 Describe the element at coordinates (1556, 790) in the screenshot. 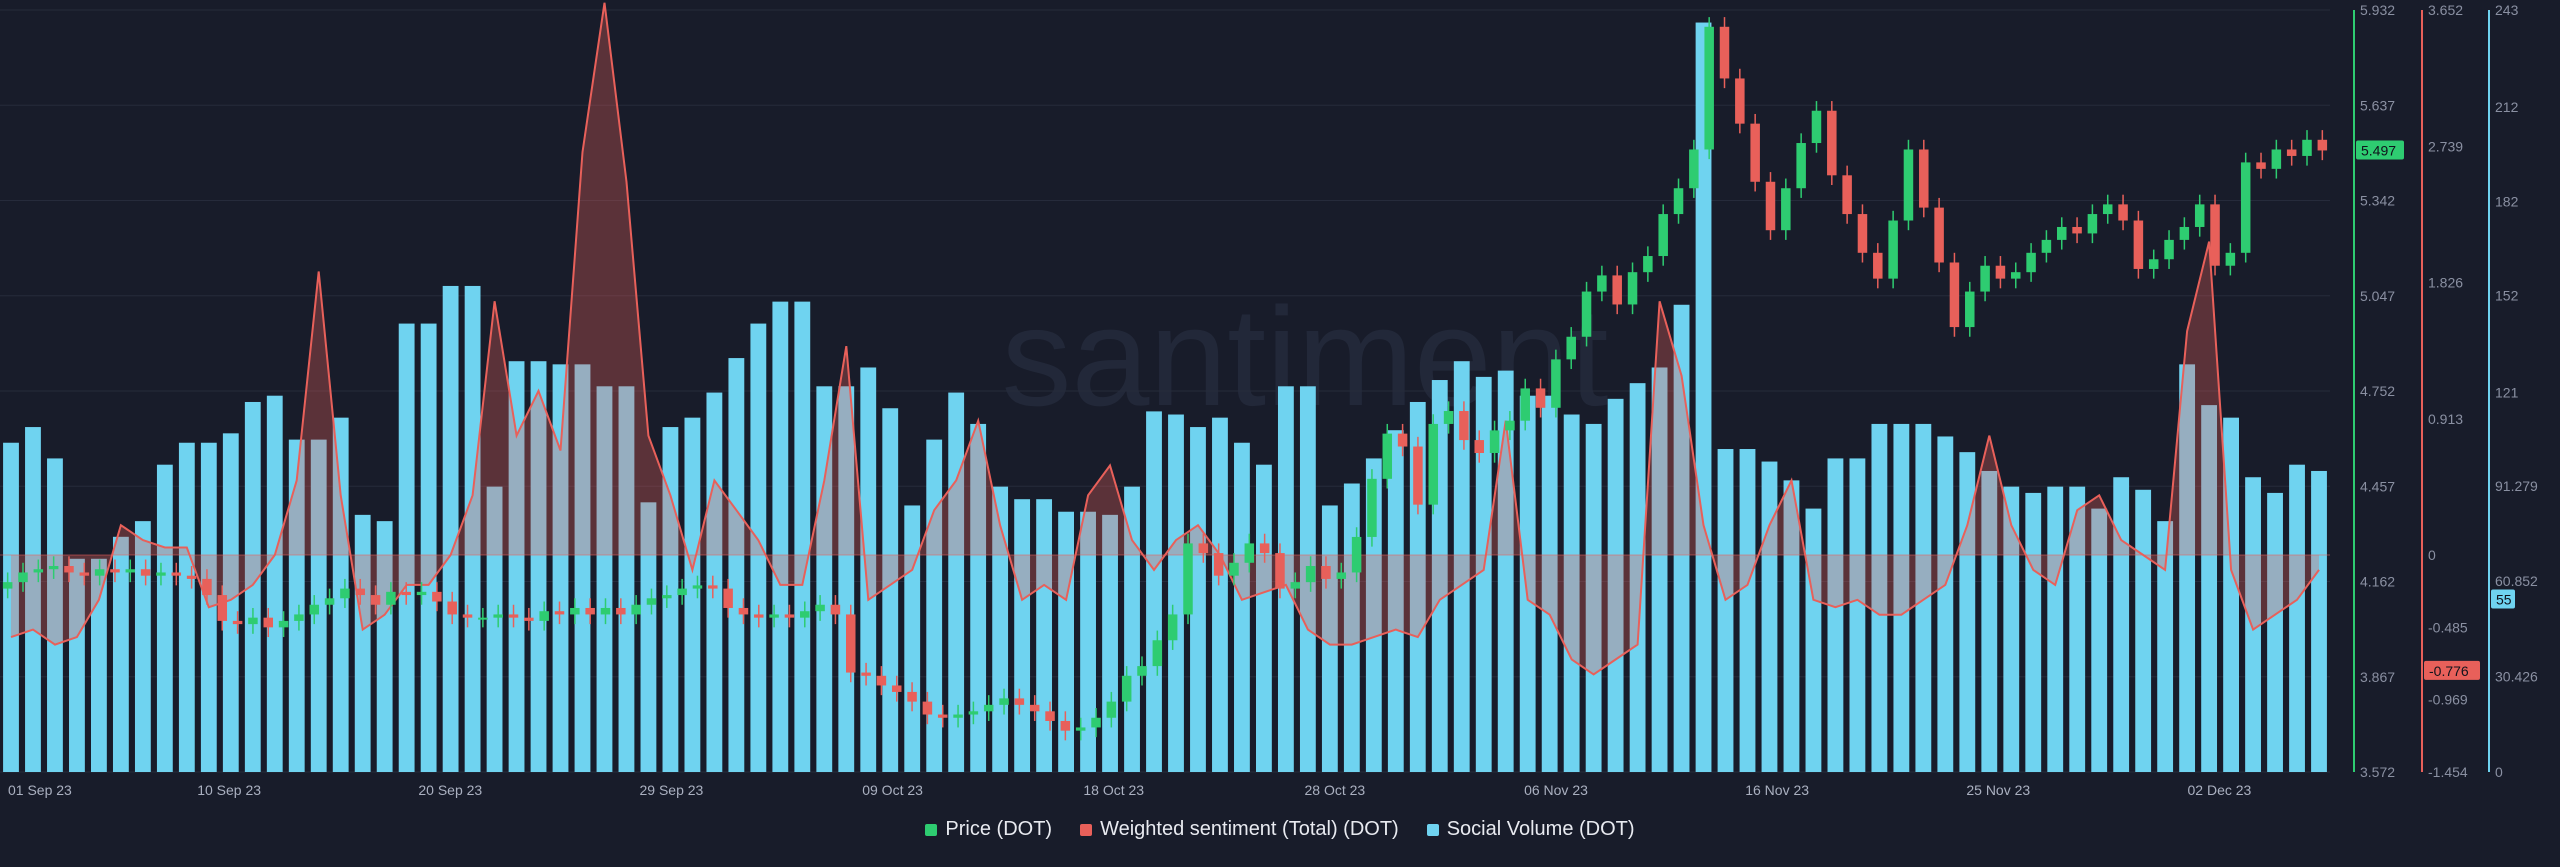

I see `x-axis-tick: 06 Nov 23` at that location.